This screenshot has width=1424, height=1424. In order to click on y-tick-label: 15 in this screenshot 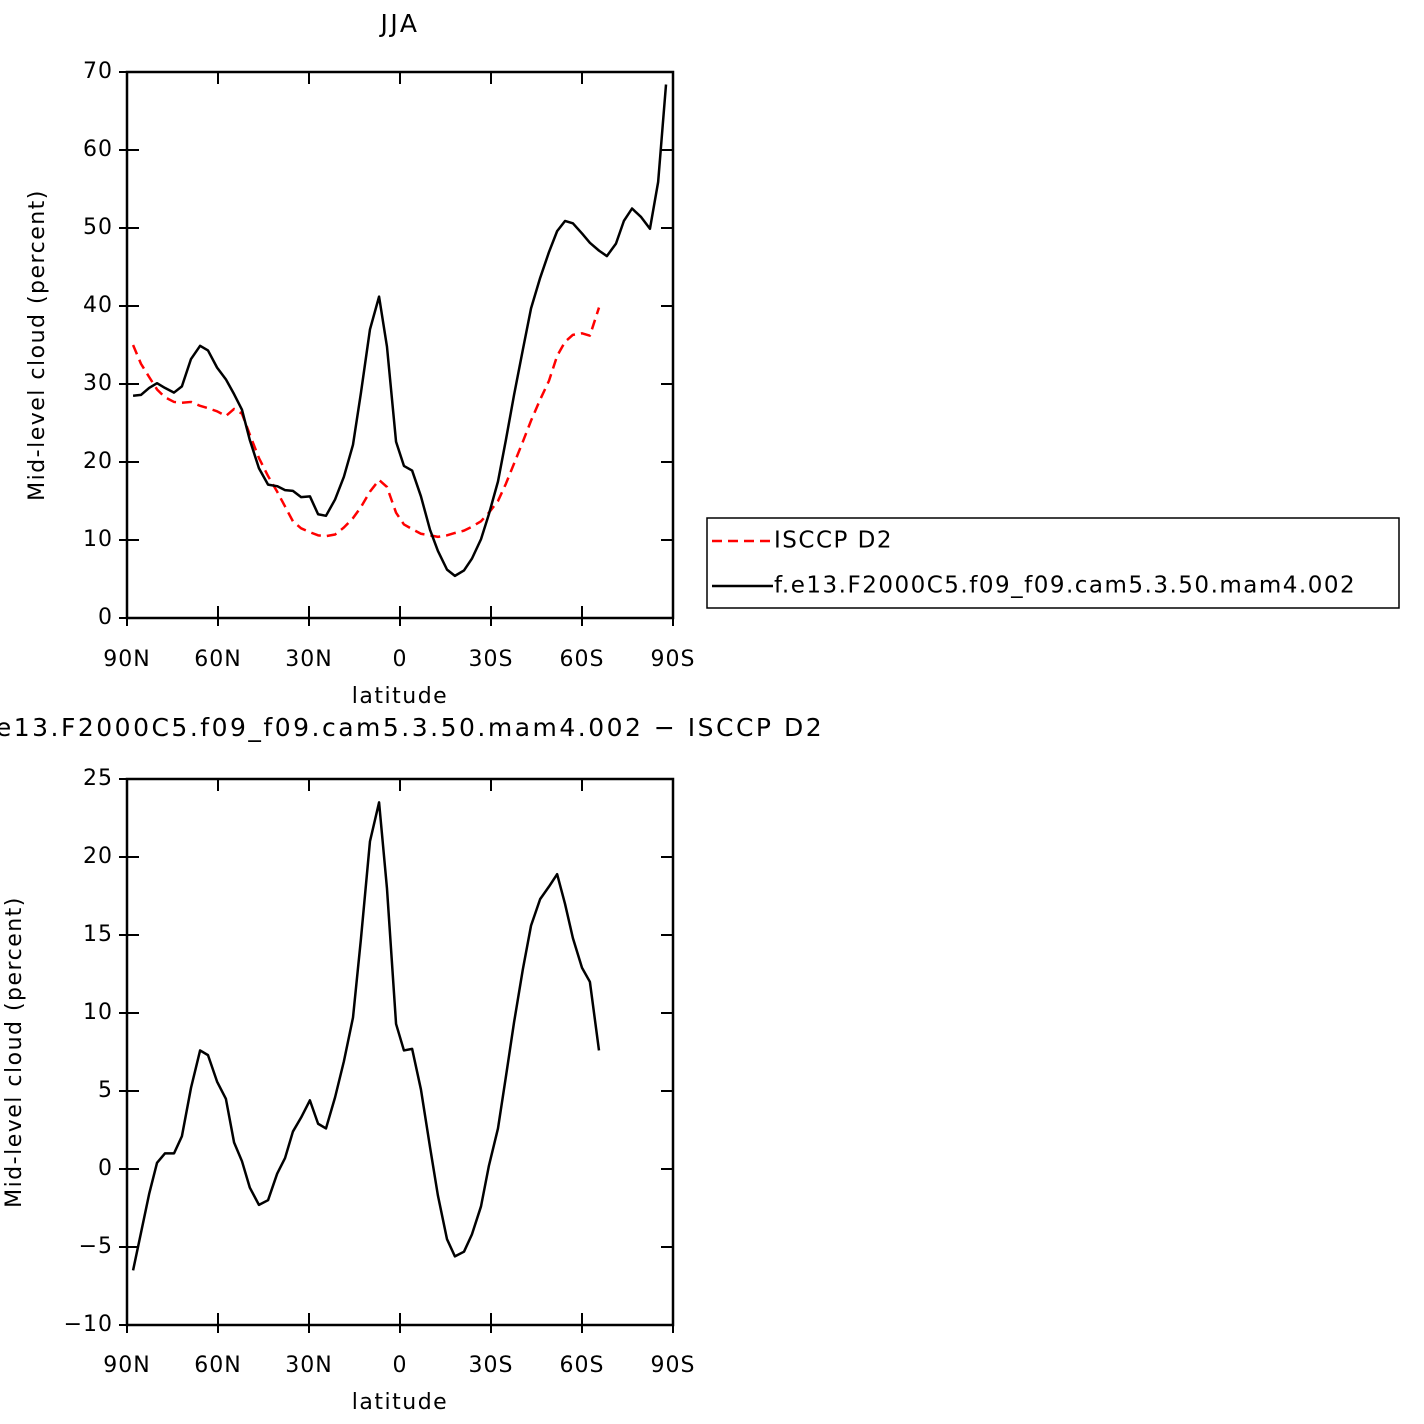, I will do `click(98, 934)`.